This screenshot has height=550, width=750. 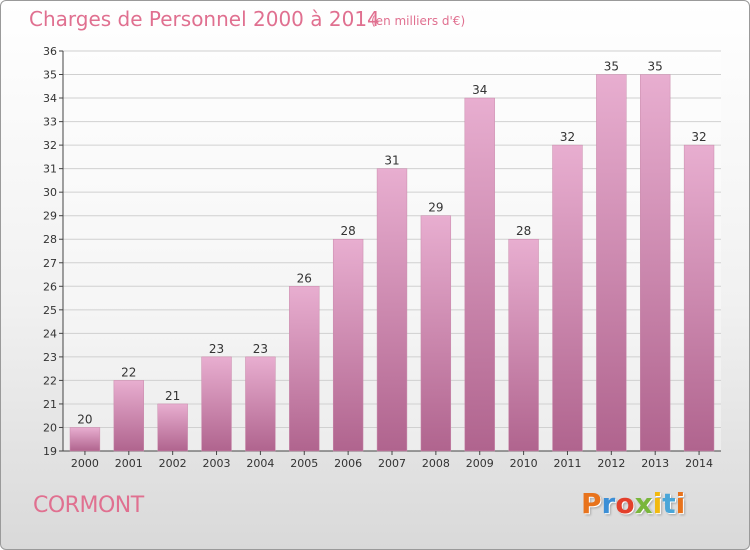 What do you see at coordinates (50, 122) in the screenshot?
I see `y-tick-label: 33` at bounding box center [50, 122].